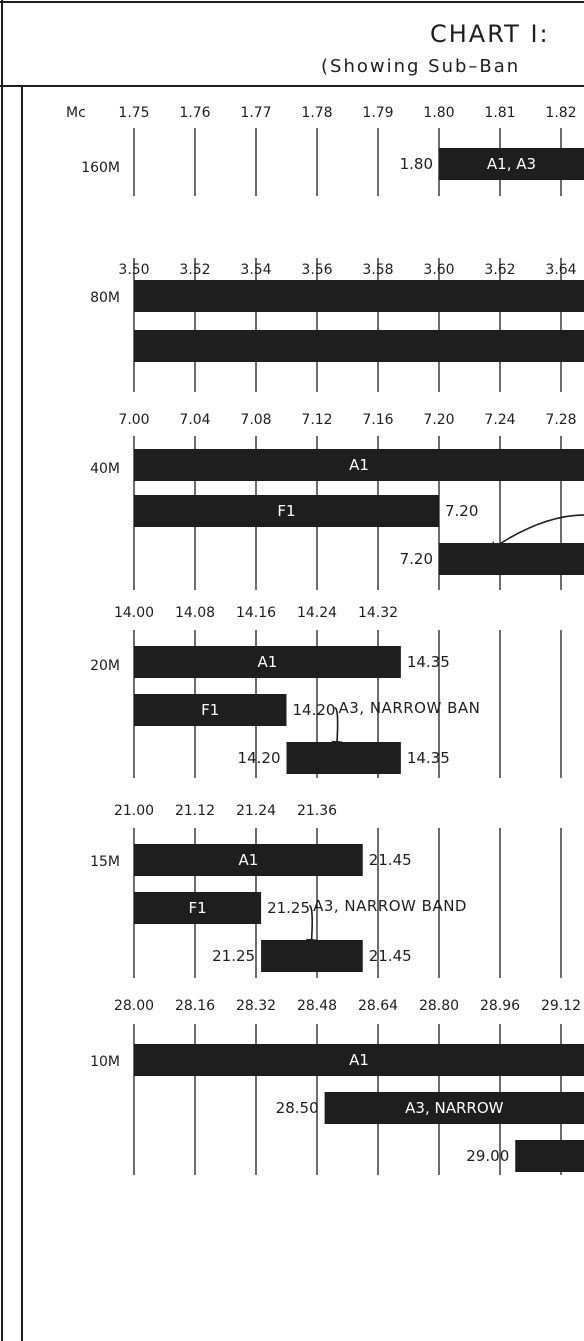 Image resolution: width=584 pixels, height=1341 pixels. I want to click on tick-label: 28.80, so click(439, 1006).